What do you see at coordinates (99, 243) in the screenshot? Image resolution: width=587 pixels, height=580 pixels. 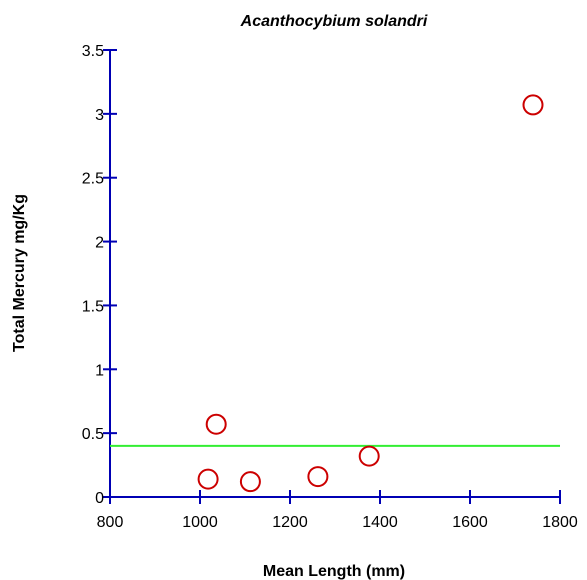 I see `y-tick-label: 2` at bounding box center [99, 243].